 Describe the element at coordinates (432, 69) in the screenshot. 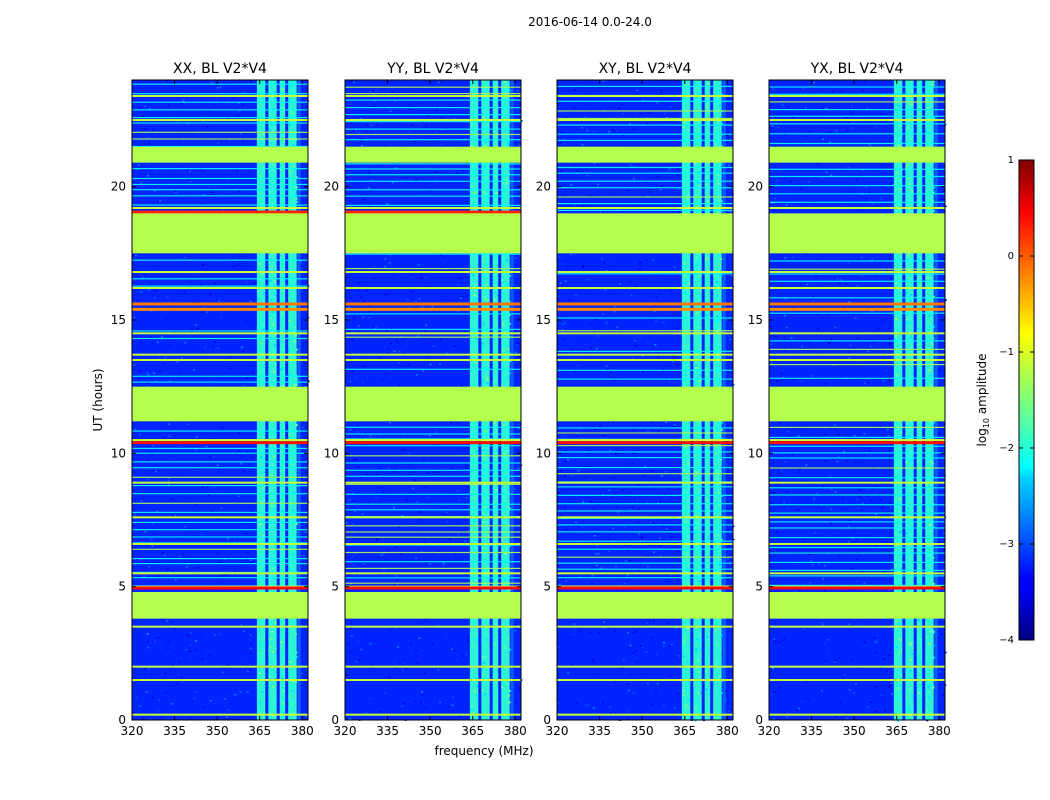

I see `panel-title: YY, BL V2*V4` at that location.